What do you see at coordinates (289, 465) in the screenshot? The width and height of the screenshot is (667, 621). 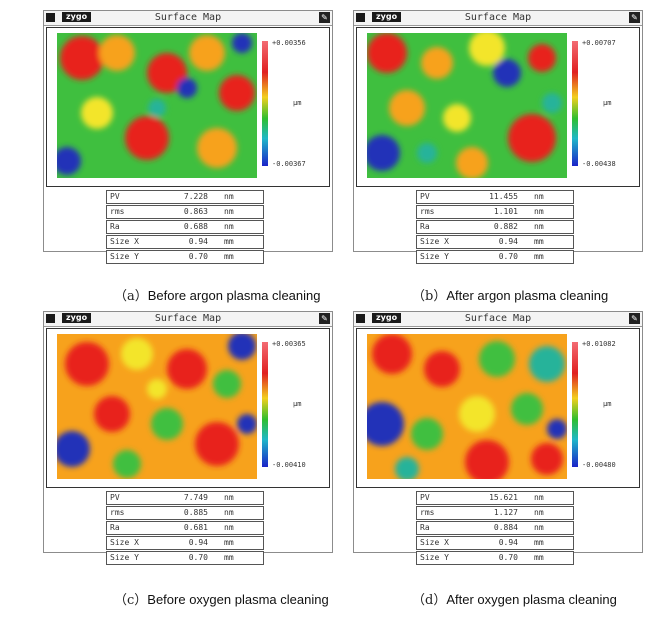 I see `scale-min-label: -0.00410` at bounding box center [289, 465].